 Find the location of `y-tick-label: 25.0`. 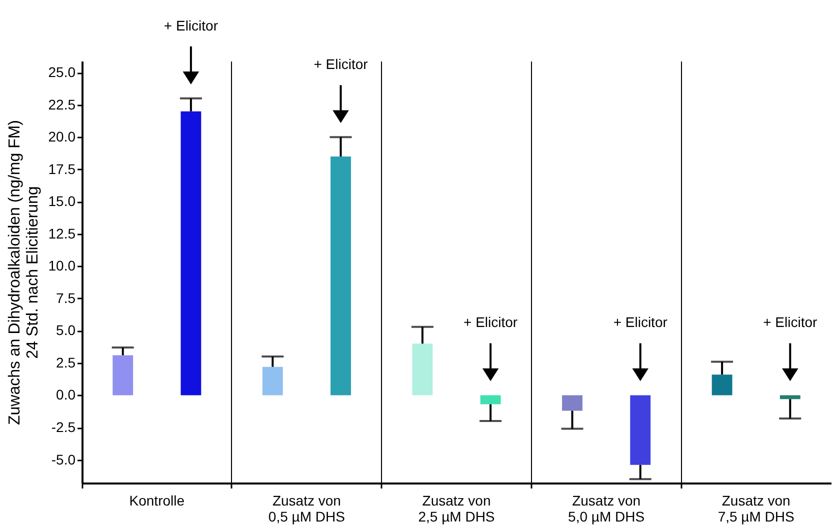

y-tick-label: 25.0 is located at coordinates (62, 72).